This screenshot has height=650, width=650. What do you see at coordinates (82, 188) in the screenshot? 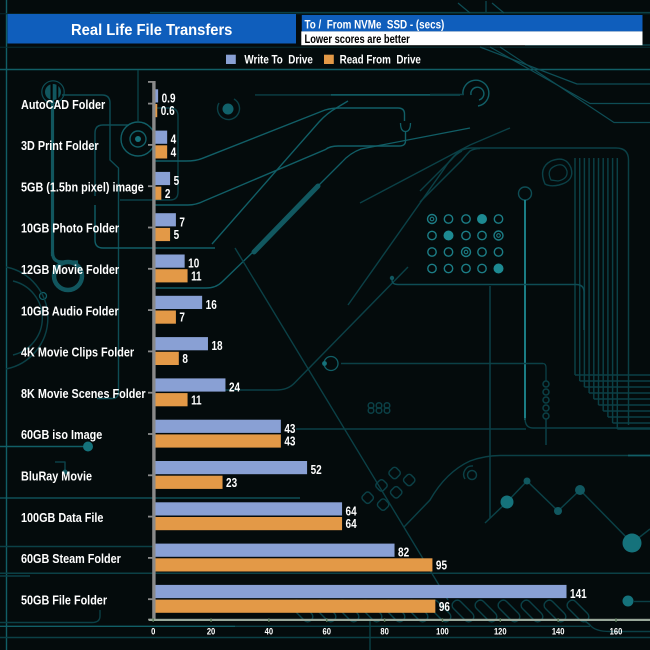
I see `svg-text: 5GB (1.5bn pixel) image` at bounding box center [82, 188].